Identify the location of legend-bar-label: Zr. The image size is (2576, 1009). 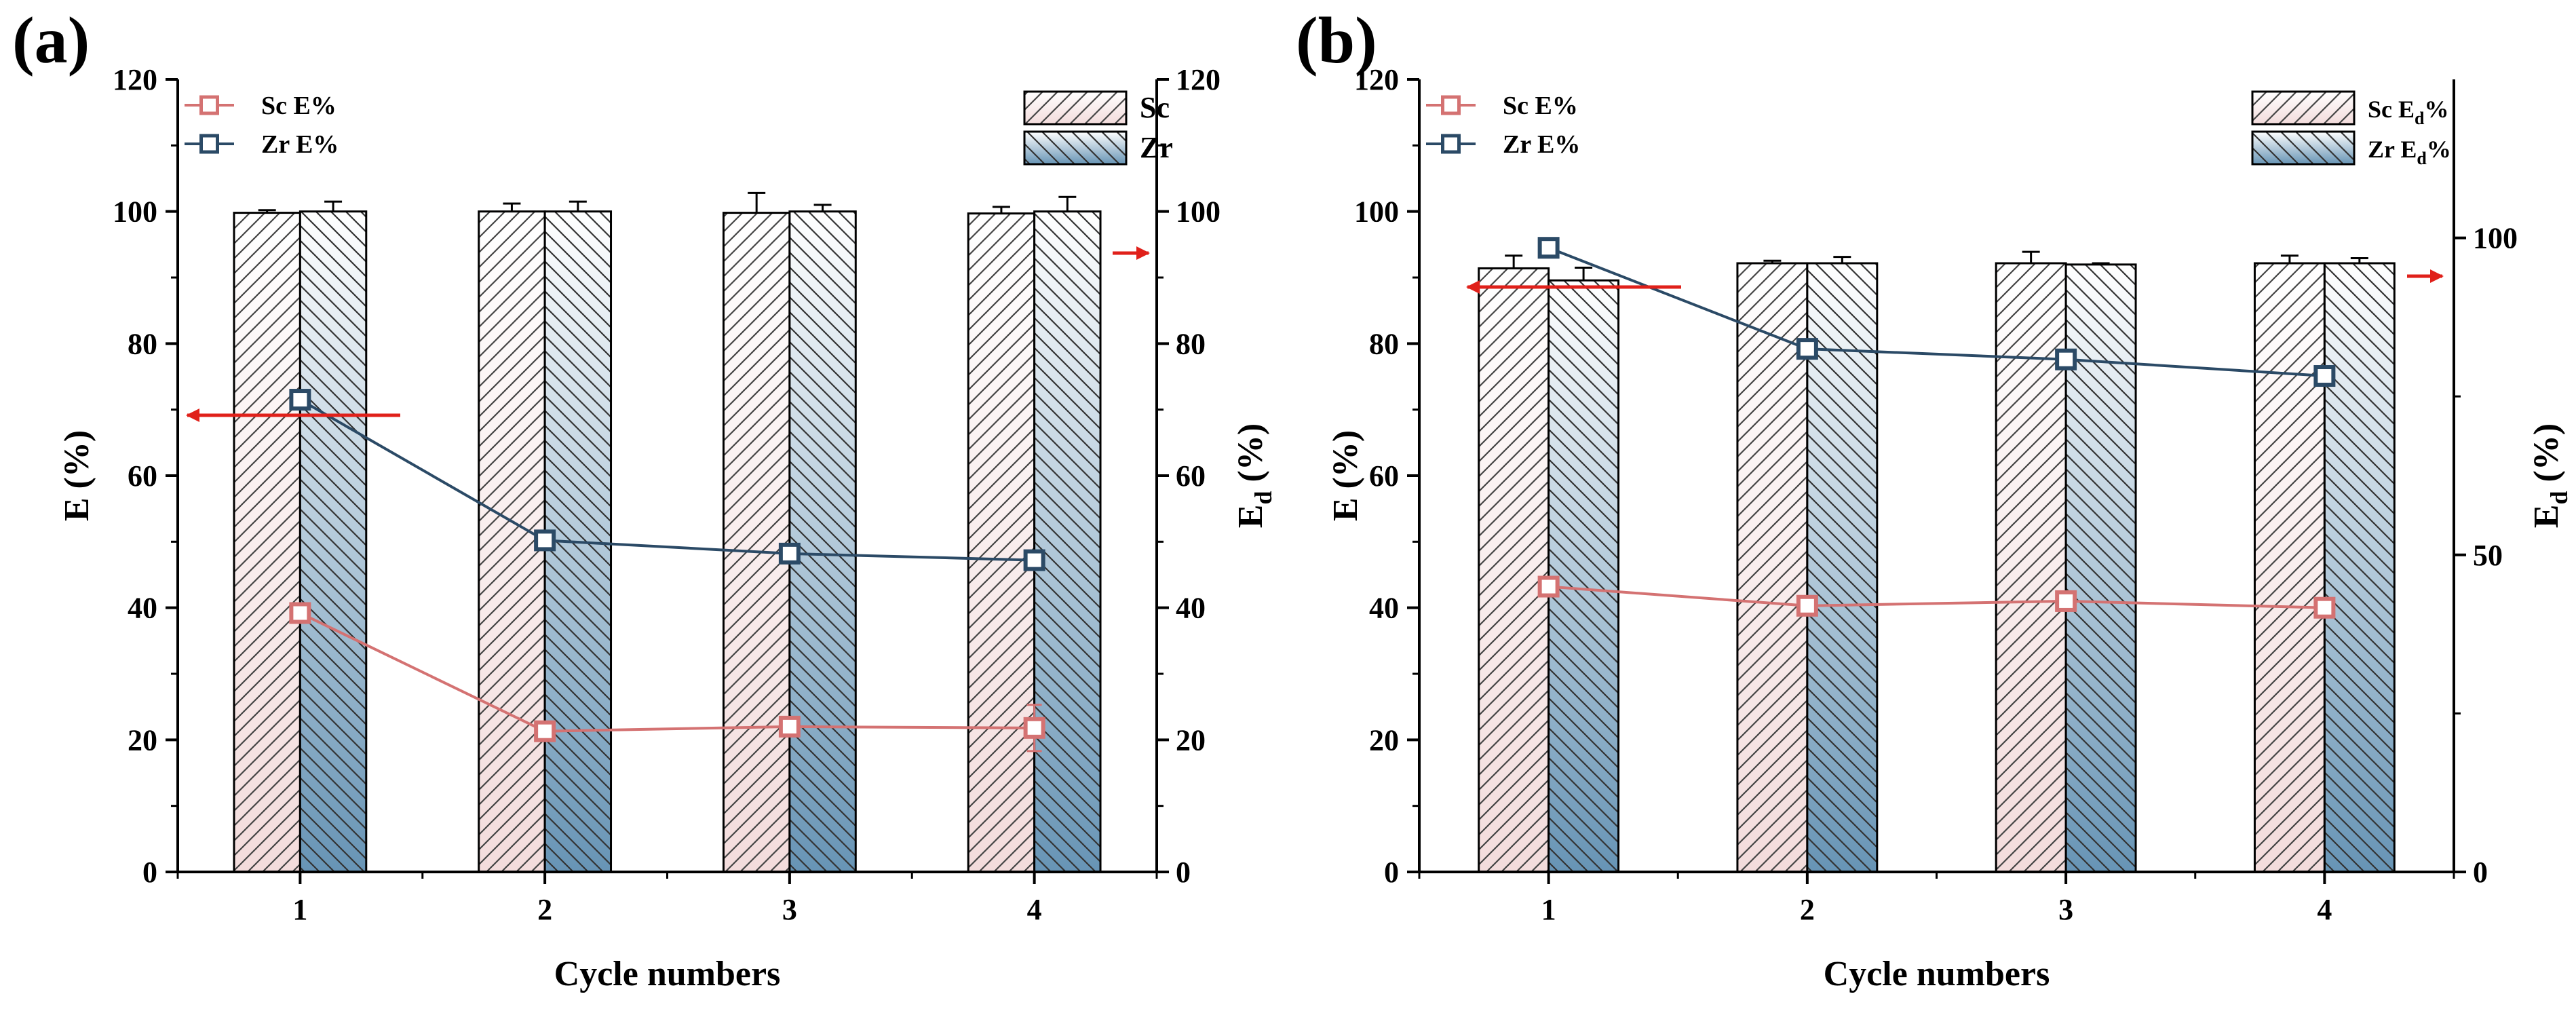
(1156, 147).